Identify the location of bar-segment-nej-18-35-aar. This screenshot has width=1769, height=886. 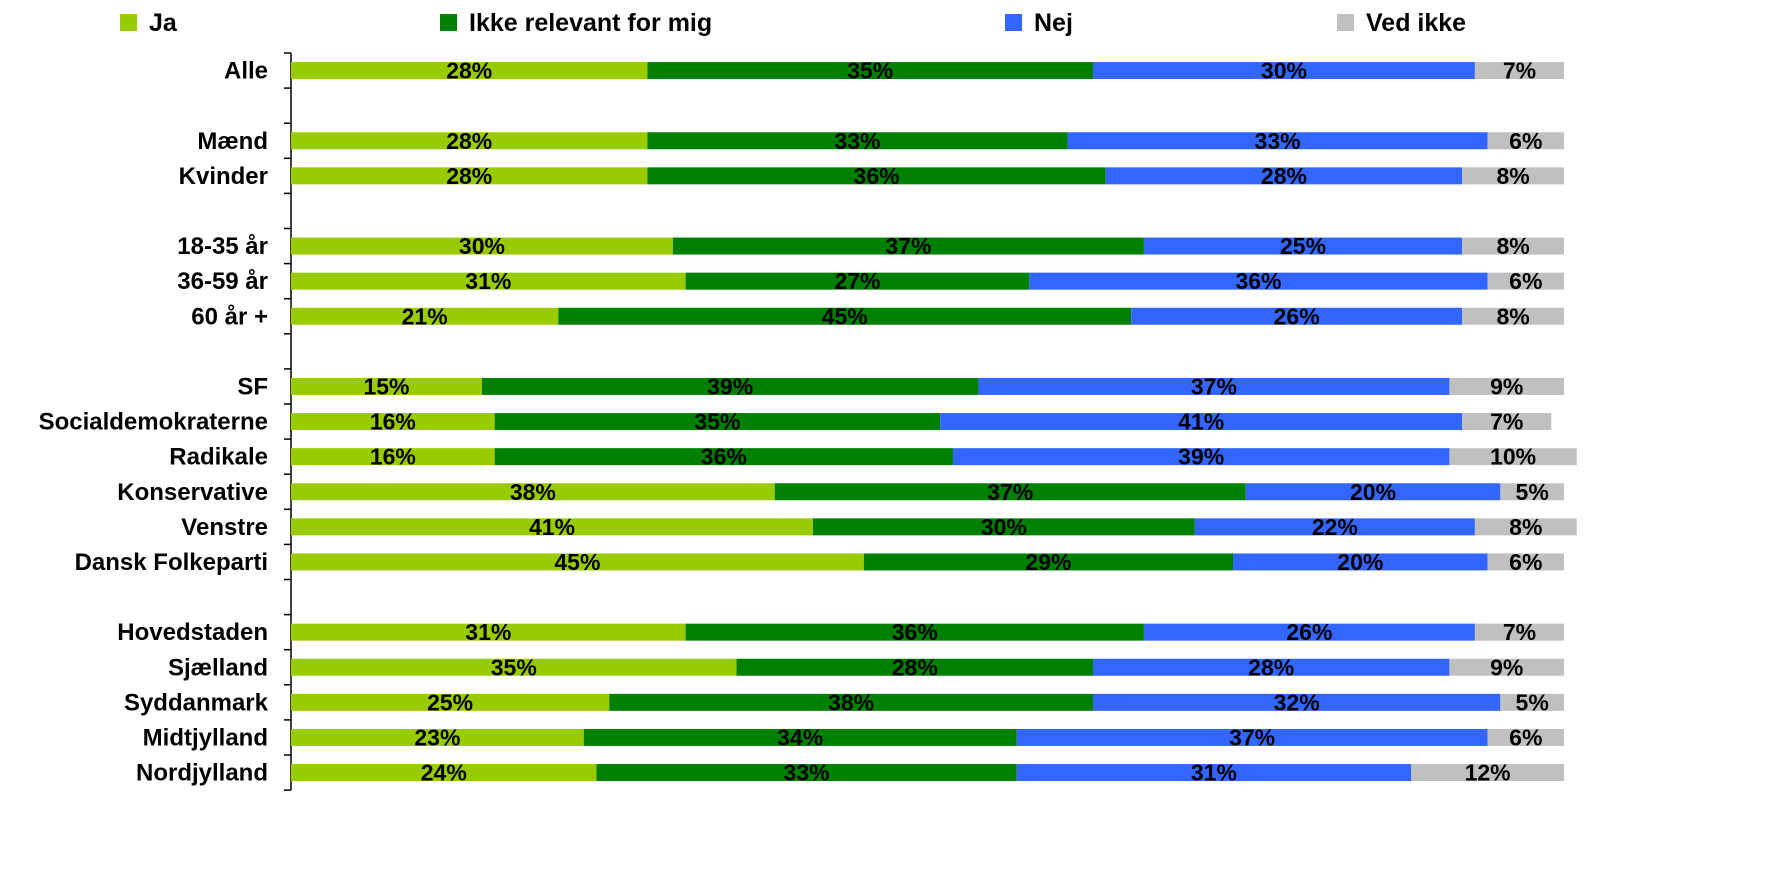
(1303, 246).